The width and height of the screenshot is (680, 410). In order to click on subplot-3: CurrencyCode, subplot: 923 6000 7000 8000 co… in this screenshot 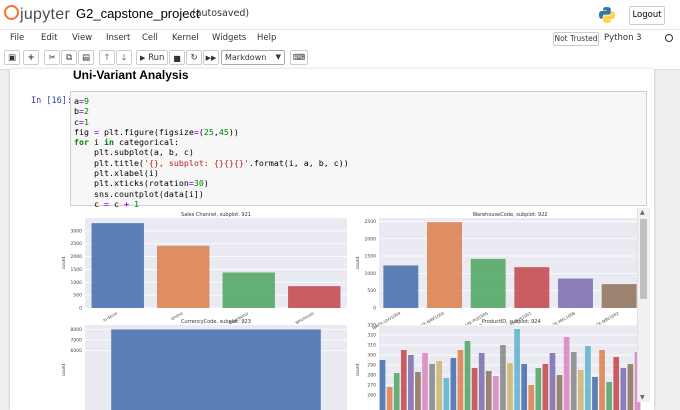, I will do `click(204, 364)`.